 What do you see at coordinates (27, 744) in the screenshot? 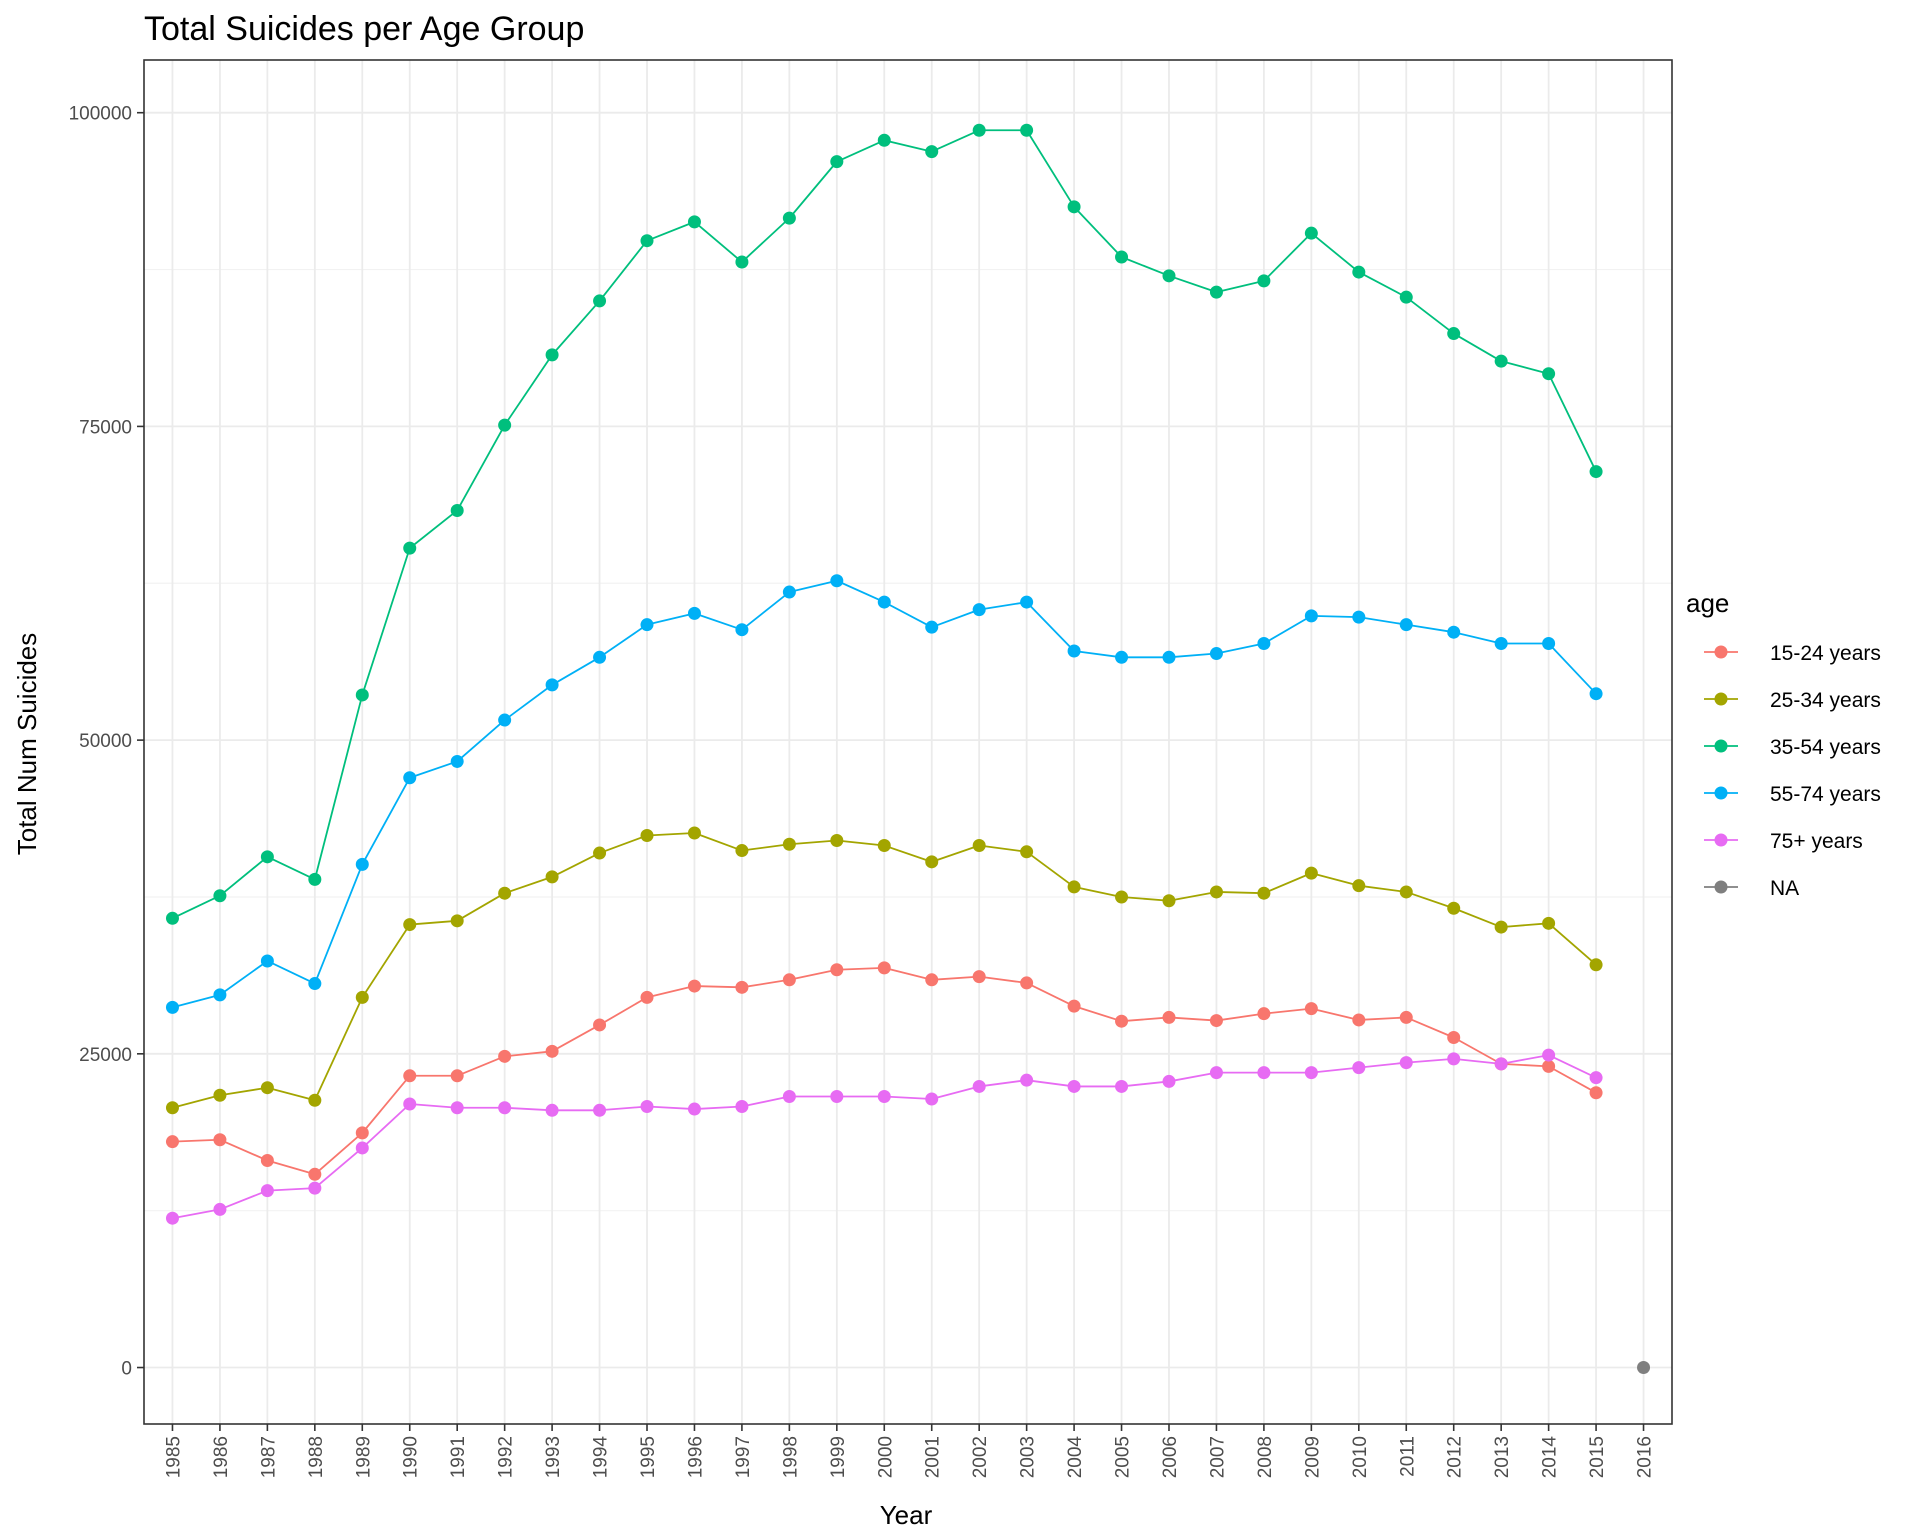
I see `y-axis-title: Total Num Suicides` at bounding box center [27, 744].